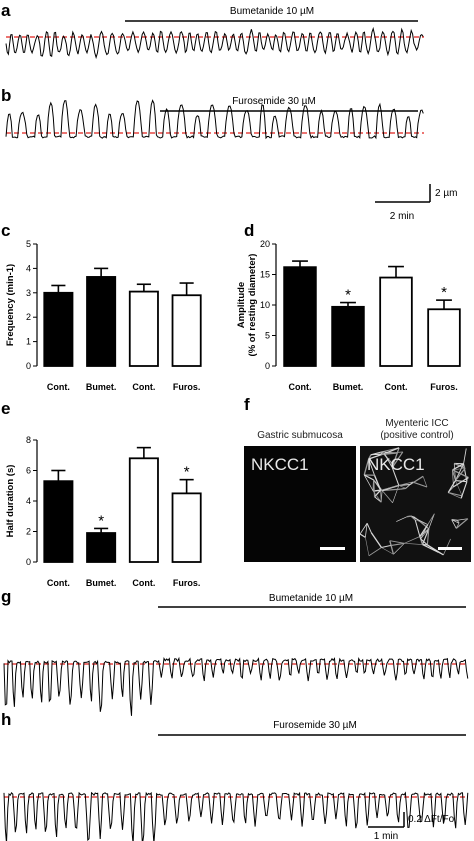 This screenshot has width=474, height=841. Describe the element at coordinates (6, 10) in the screenshot. I see `panel-a-label: a` at that location.